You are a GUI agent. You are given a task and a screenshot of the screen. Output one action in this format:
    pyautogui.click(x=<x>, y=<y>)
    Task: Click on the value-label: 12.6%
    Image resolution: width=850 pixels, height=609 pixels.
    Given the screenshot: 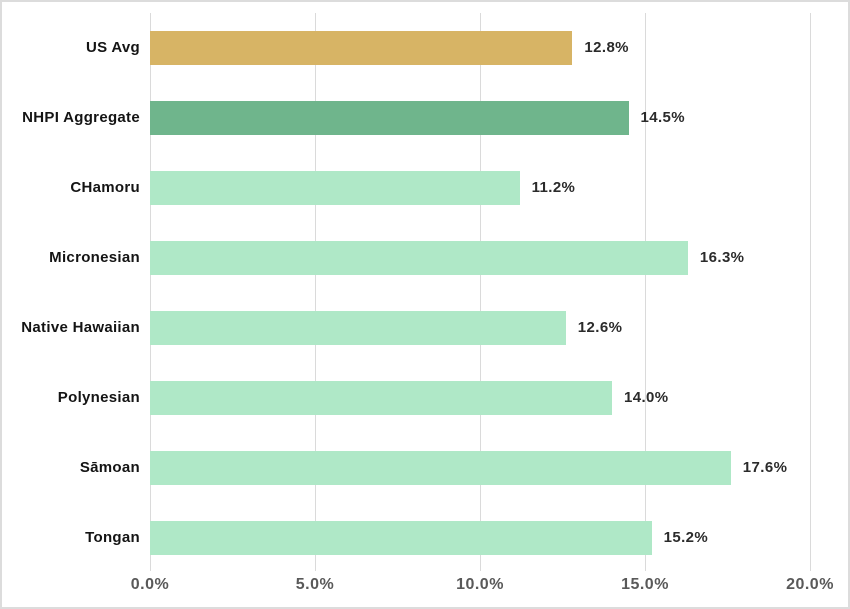 What is the action you would take?
    pyautogui.click(x=600, y=327)
    